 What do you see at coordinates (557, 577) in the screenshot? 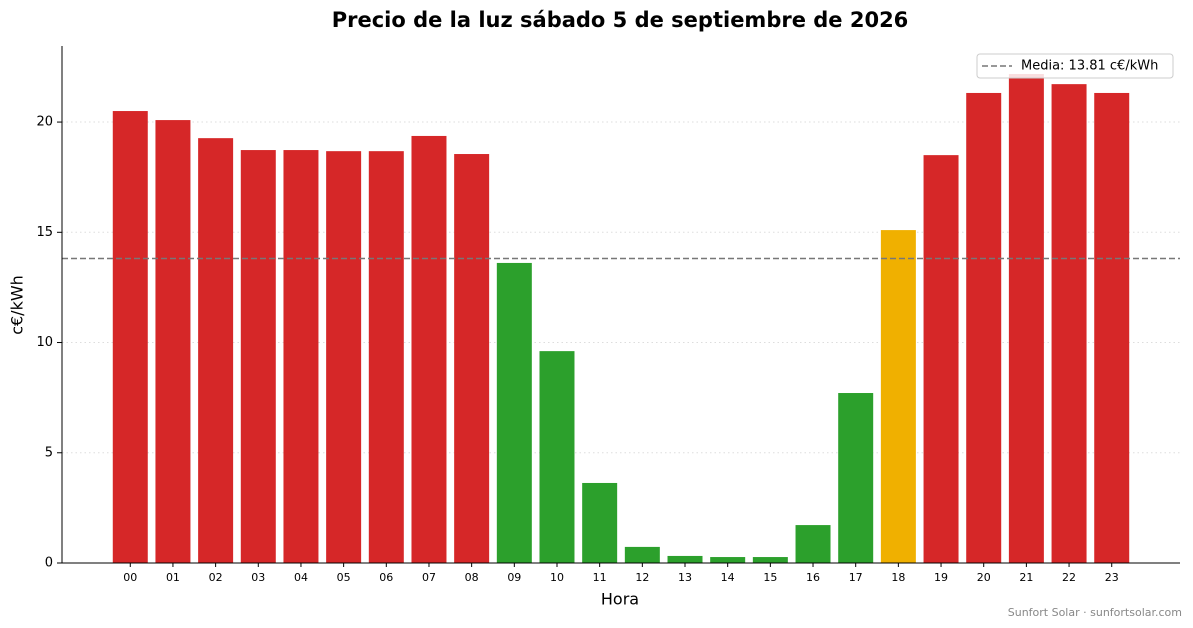
I see `x-tick-label: 10` at bounding box center [557, 577].